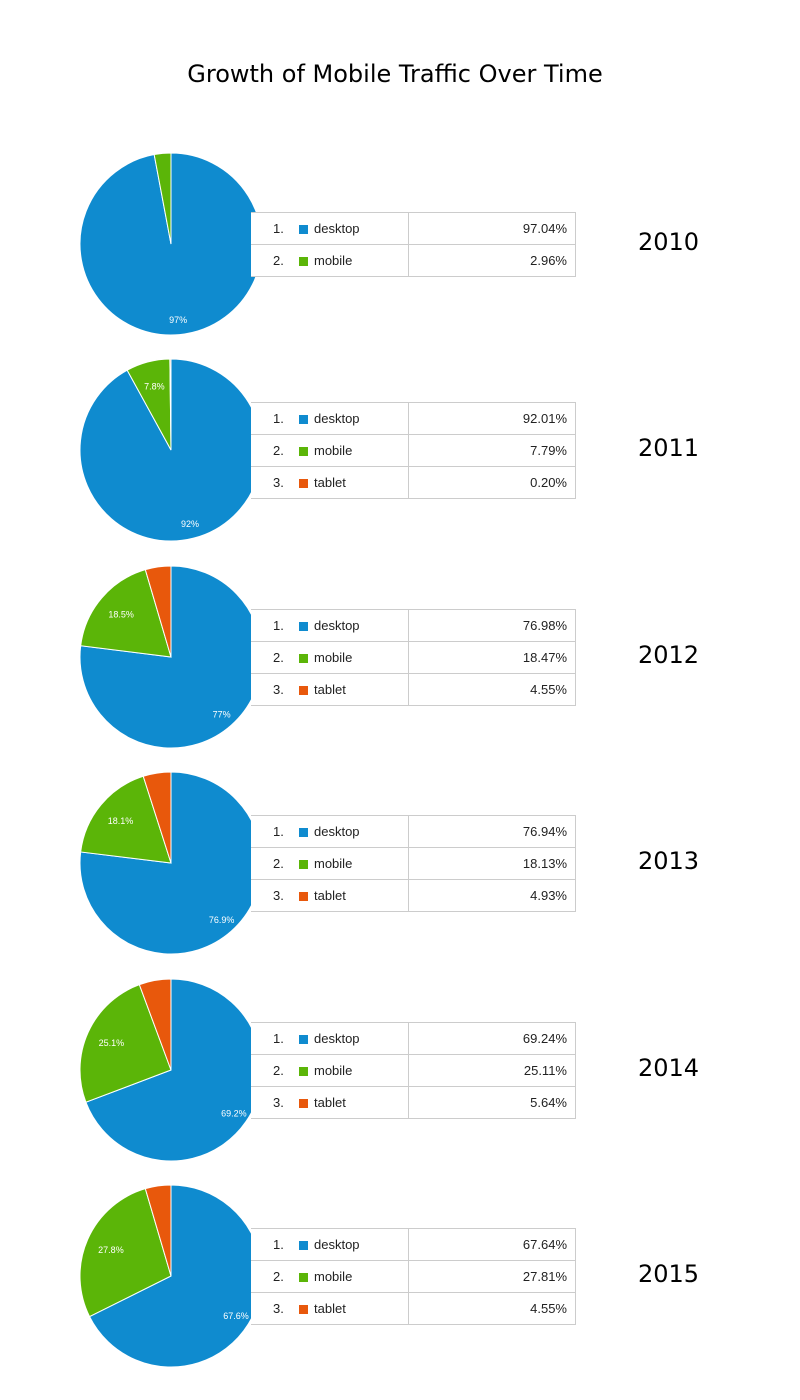 This screenshot has height=1400, width=800. Describe the element at coordinates (492, 831) in the screenshot. I see `legend-value: 76.94%` at that location.